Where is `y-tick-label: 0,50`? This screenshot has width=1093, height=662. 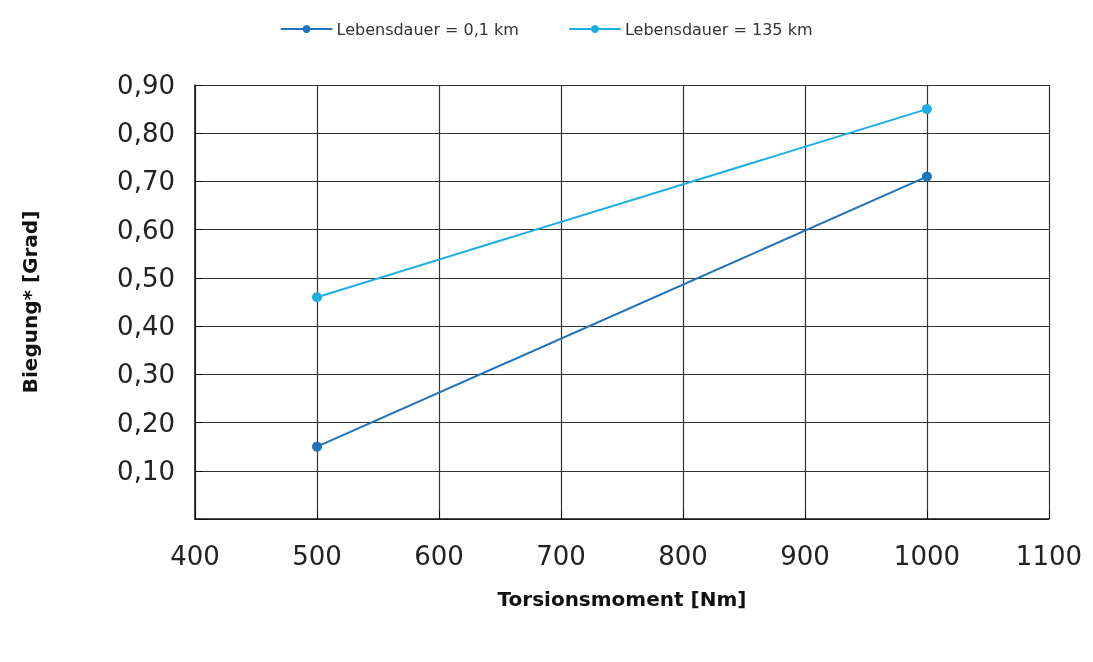 y-tick-label: 0,50 is located at coordinates (146, 277).